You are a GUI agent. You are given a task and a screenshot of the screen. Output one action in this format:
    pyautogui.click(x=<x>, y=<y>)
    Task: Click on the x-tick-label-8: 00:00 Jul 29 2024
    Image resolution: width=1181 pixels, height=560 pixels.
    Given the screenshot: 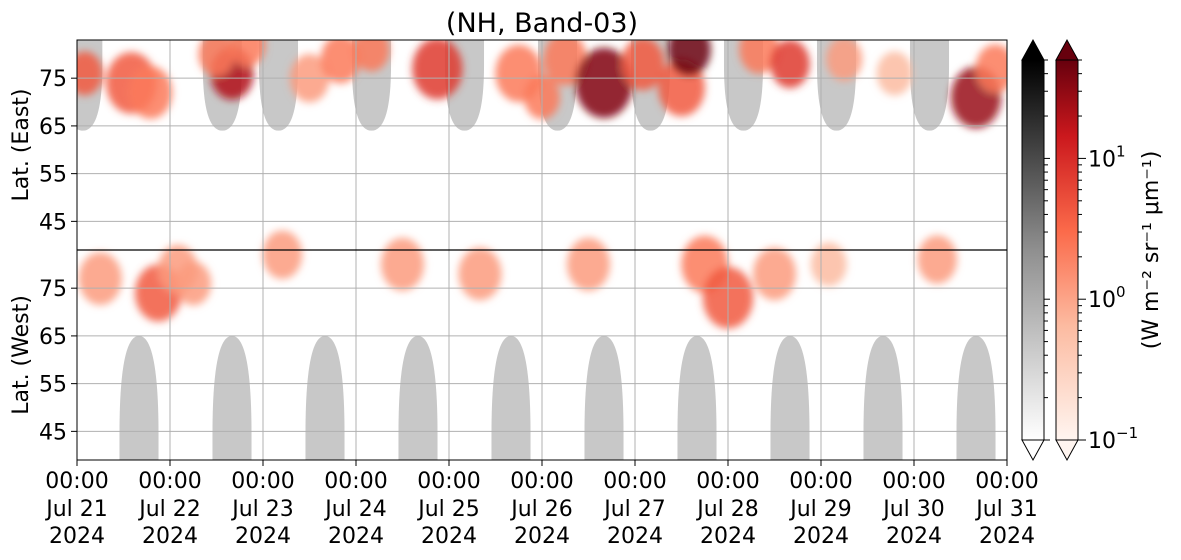 What is the action you would take?
    pyautogui.click(x=820, y=509)
    